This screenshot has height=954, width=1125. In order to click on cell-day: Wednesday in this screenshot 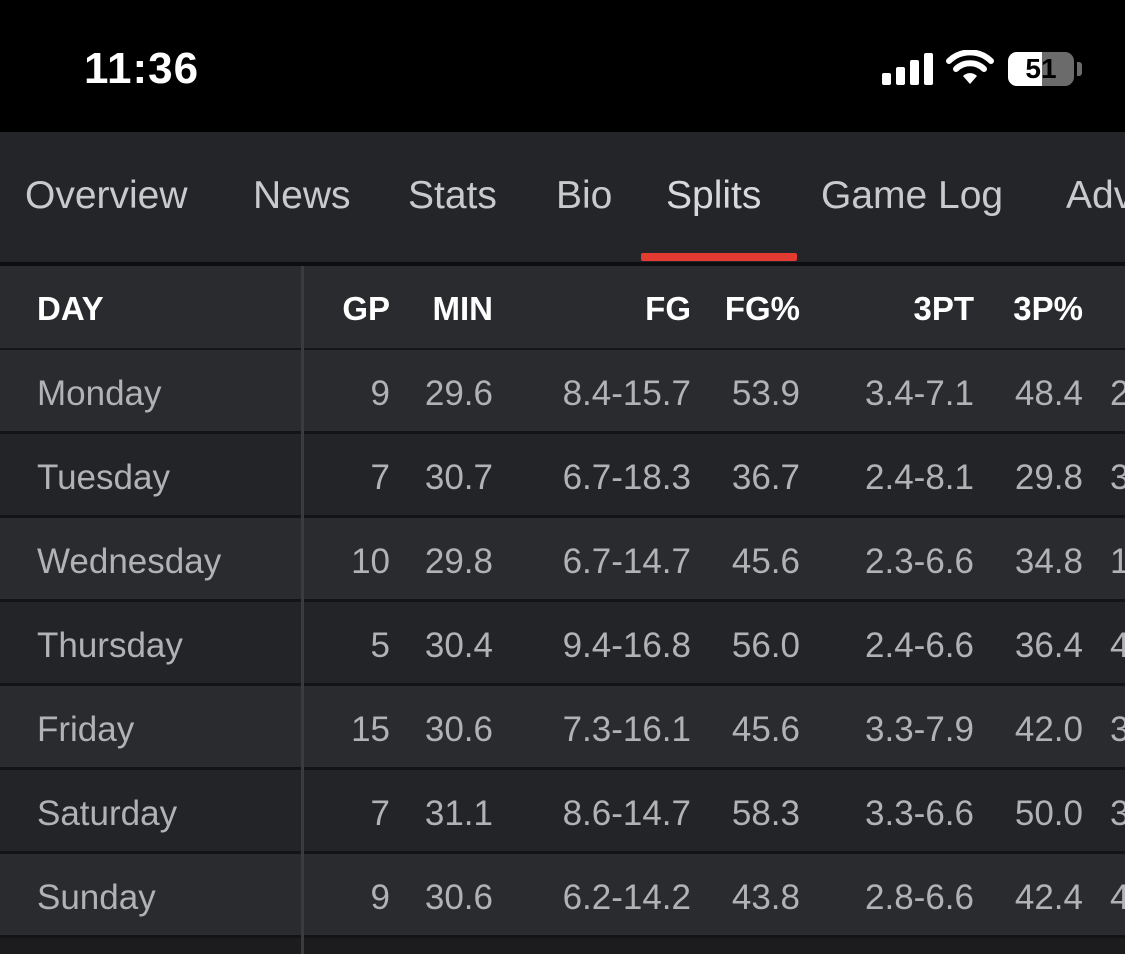, I will do `click(129, 561)`.